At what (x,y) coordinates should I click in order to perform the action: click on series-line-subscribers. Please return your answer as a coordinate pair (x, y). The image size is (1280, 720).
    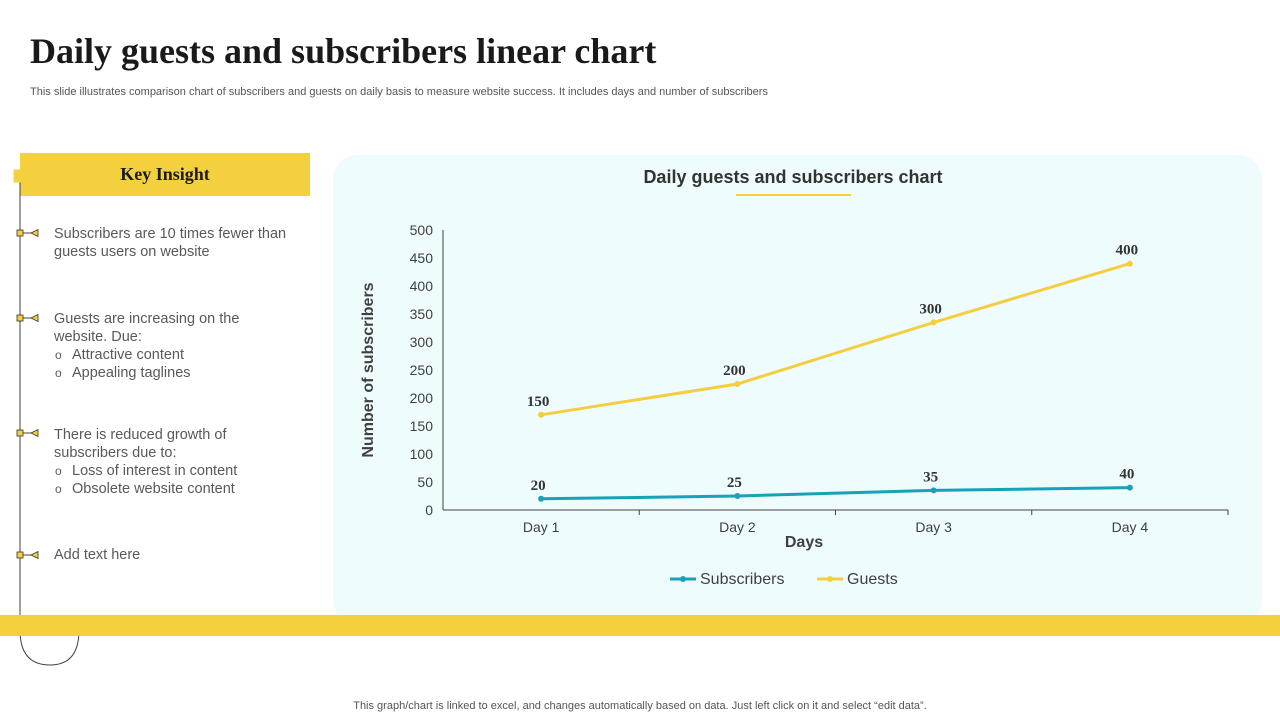
    Looking at the image, I should click on (835, 493).